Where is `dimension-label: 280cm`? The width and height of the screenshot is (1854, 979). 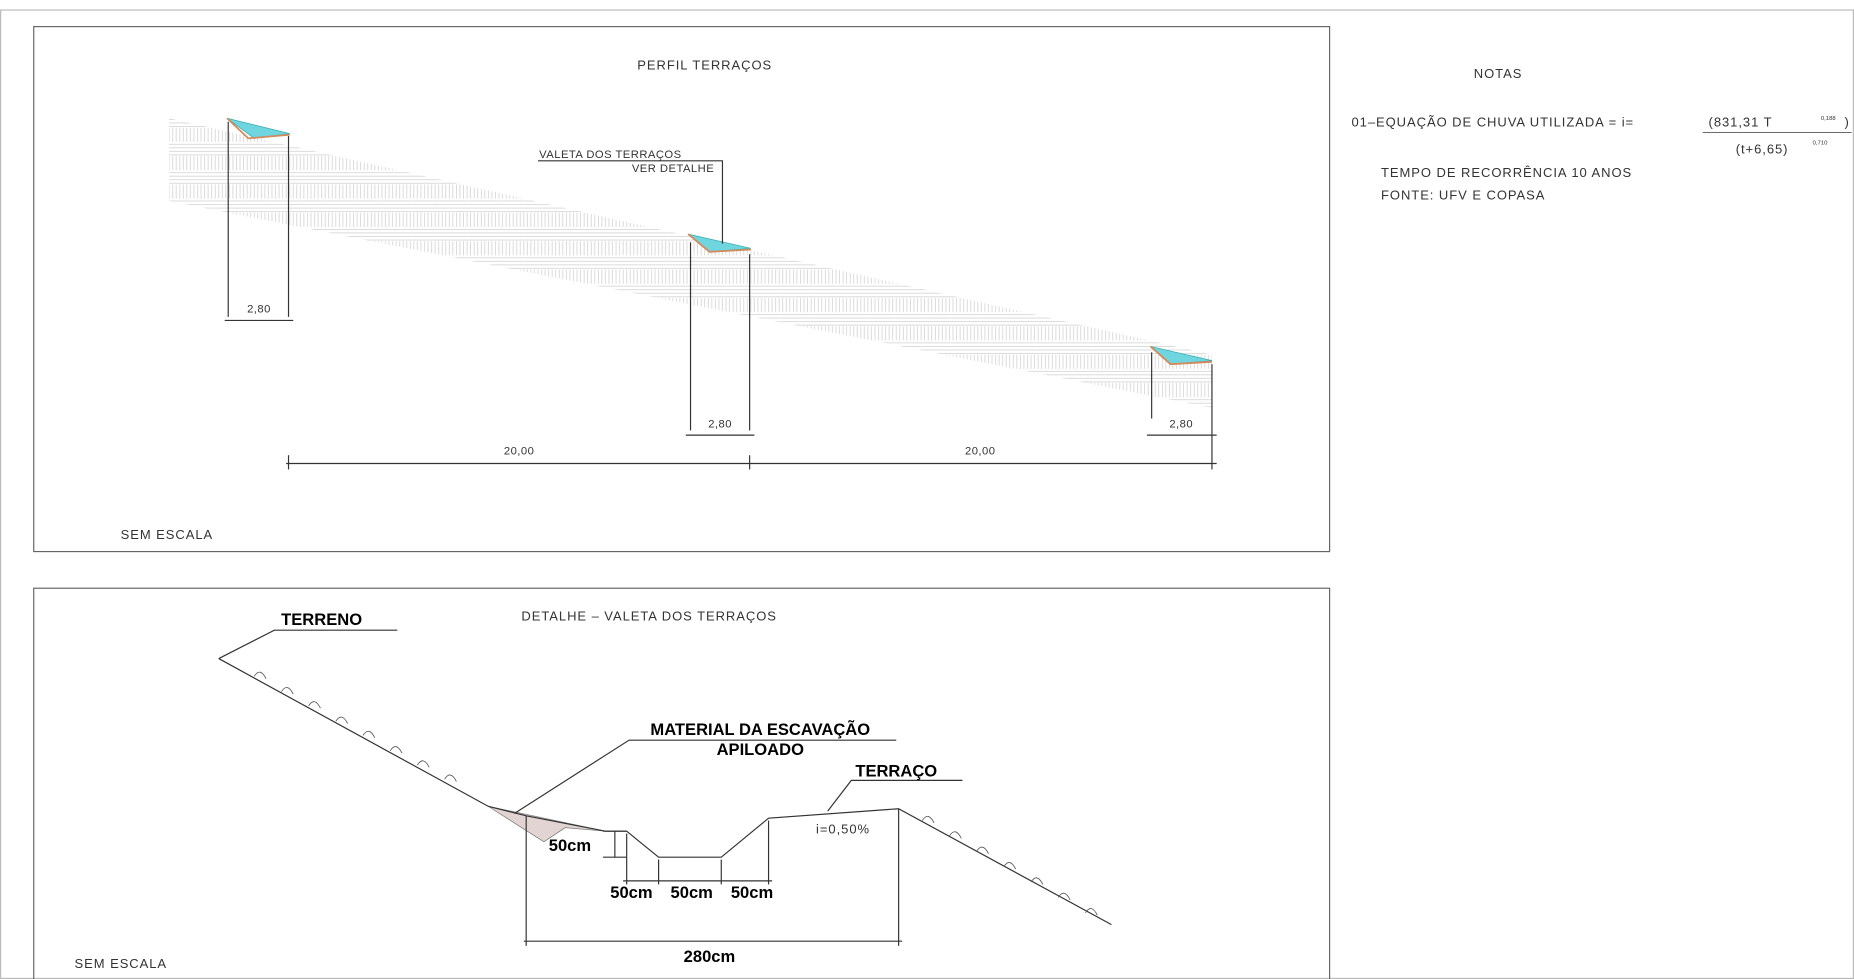 dimension-label: 280cm is located at coordinates (710, 956).